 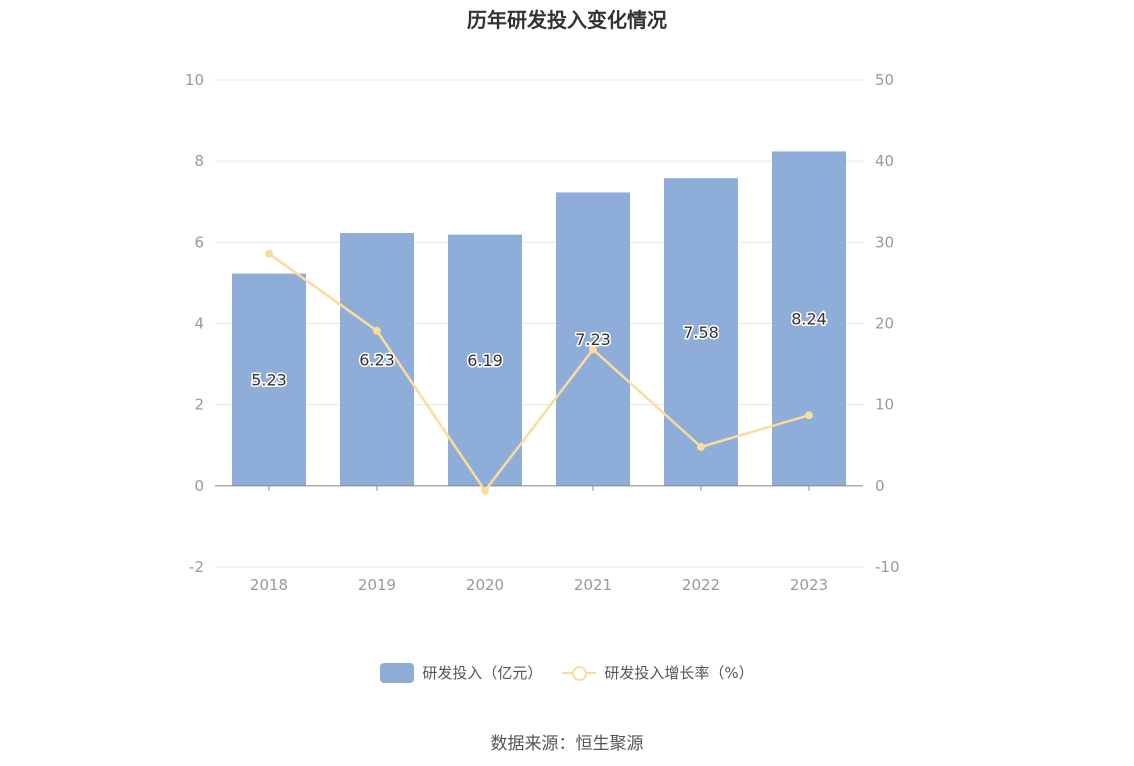 I want to click on x-tick-label: 2023, so click(x=809, y=585).